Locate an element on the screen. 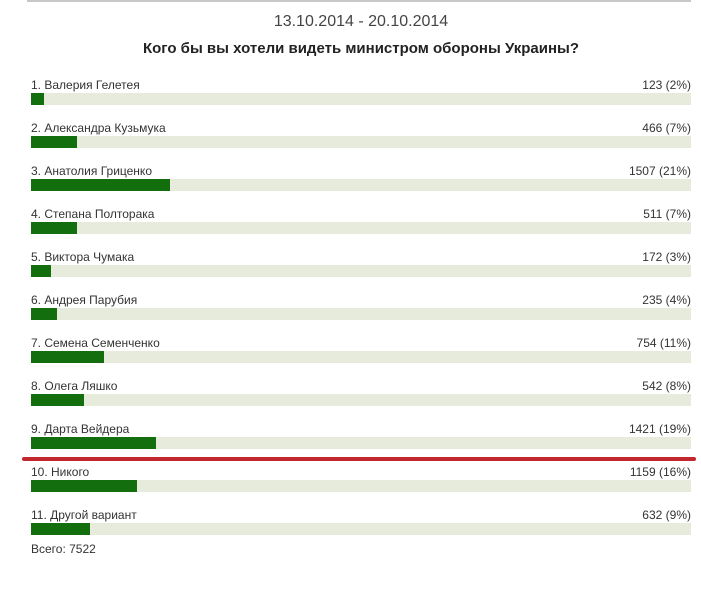 Image resolution: width=701 pixels, height=596 pixels. poll-row: 8. Олега Ляшко 542 (8%) is located at coordinates (361, 399).